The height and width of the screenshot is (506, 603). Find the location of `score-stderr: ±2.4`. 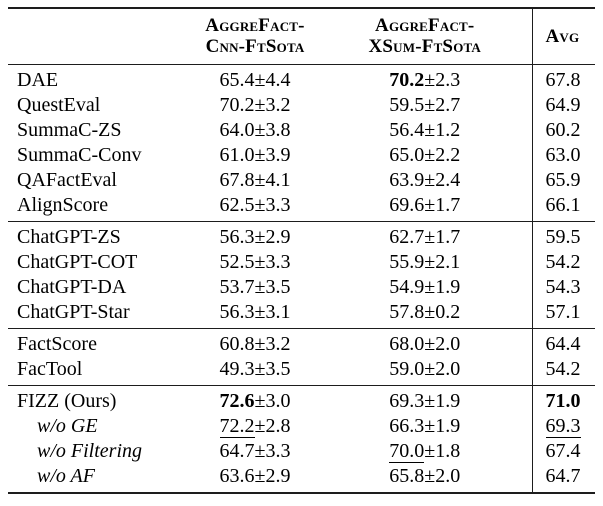

score-stderr: ±2.4 is located at coordinates (442, 180).